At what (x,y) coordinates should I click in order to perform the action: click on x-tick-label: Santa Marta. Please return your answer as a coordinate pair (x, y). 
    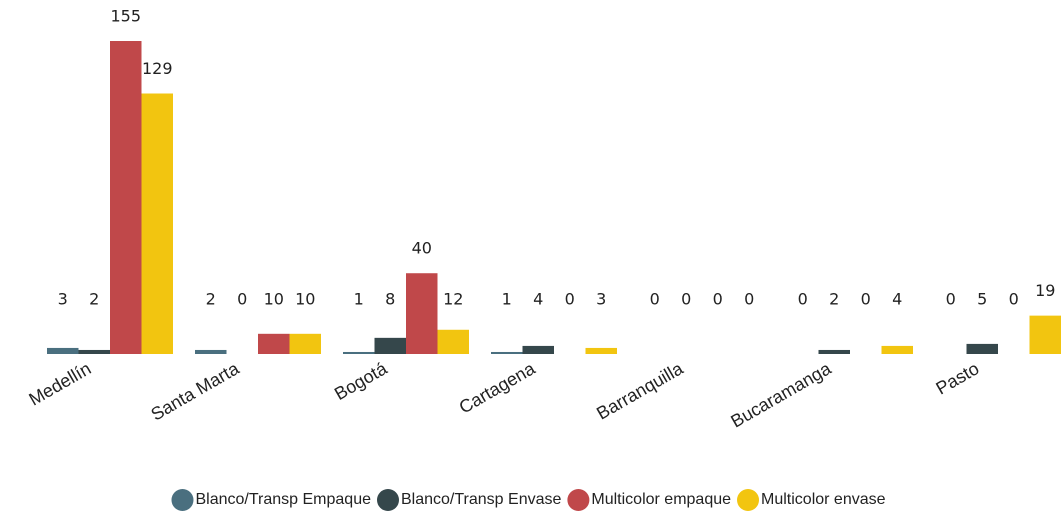
    Looking at the image, I should click on (195, 391).